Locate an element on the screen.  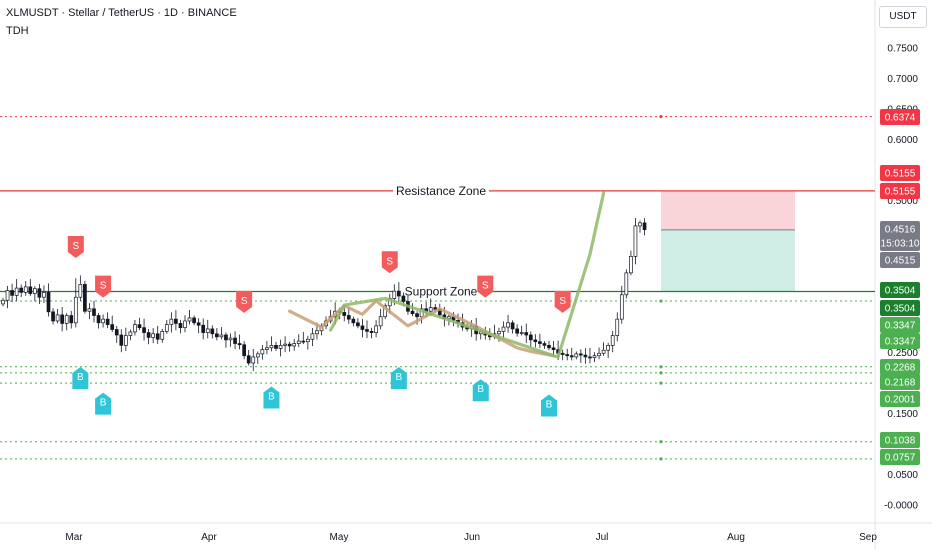
price-tag-text: 15:03:10 is located at coordinates (900, 244).